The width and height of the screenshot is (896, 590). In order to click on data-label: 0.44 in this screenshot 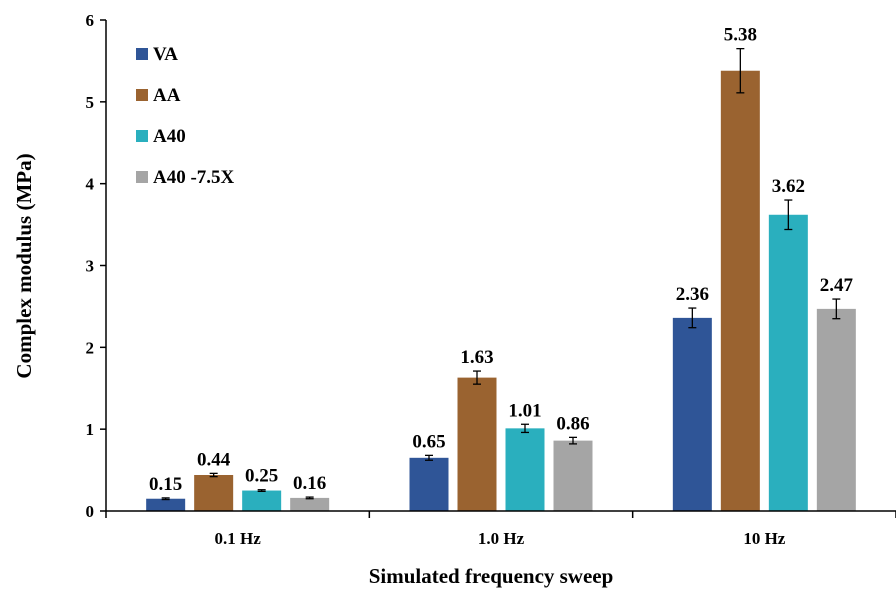, I will do `click(214, 459)`.